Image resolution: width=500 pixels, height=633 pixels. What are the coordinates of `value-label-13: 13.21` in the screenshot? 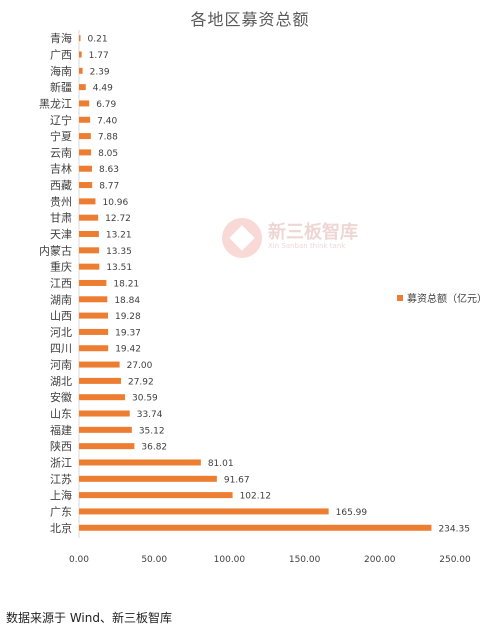 It's located at (119, 236).